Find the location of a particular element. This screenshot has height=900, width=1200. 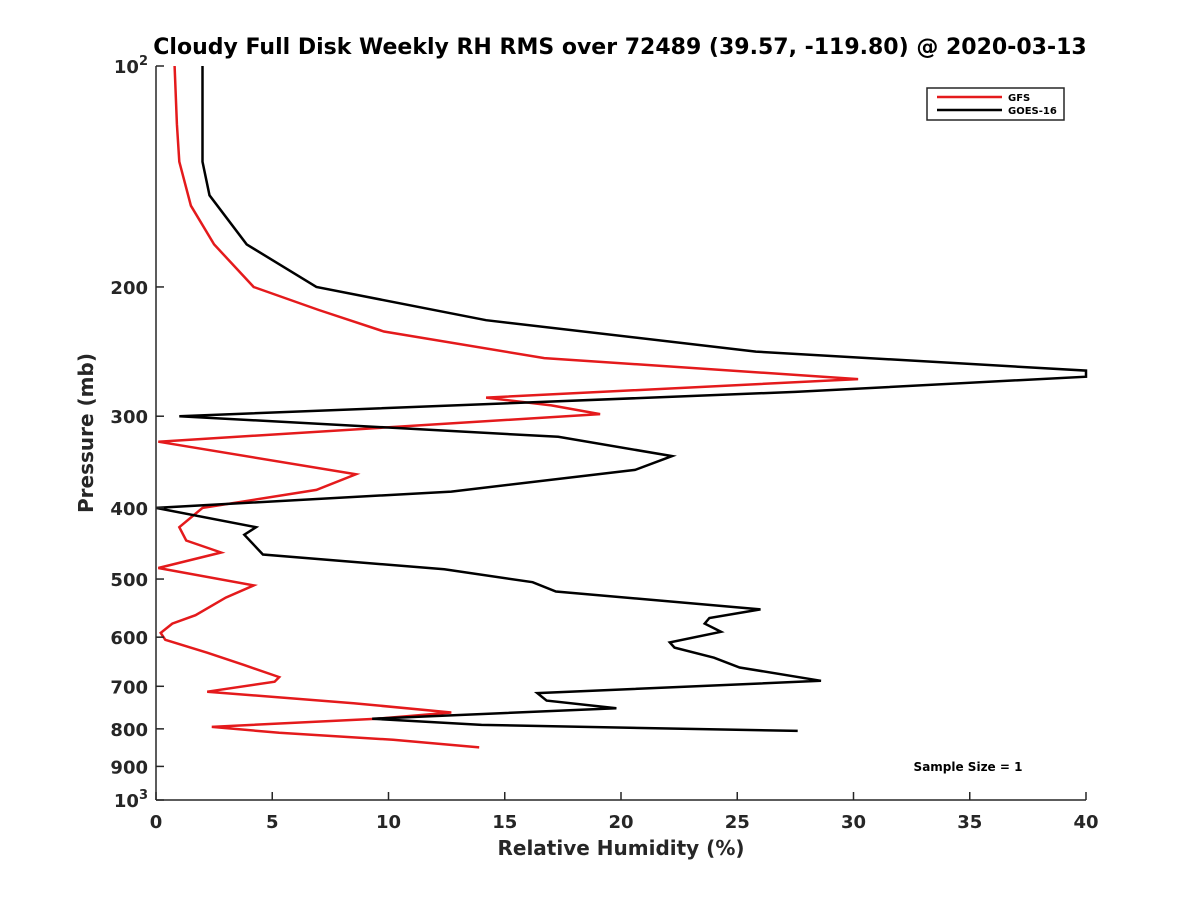

legend-label-goes-16: GOES-16 is located at coordinates (1032, 111).